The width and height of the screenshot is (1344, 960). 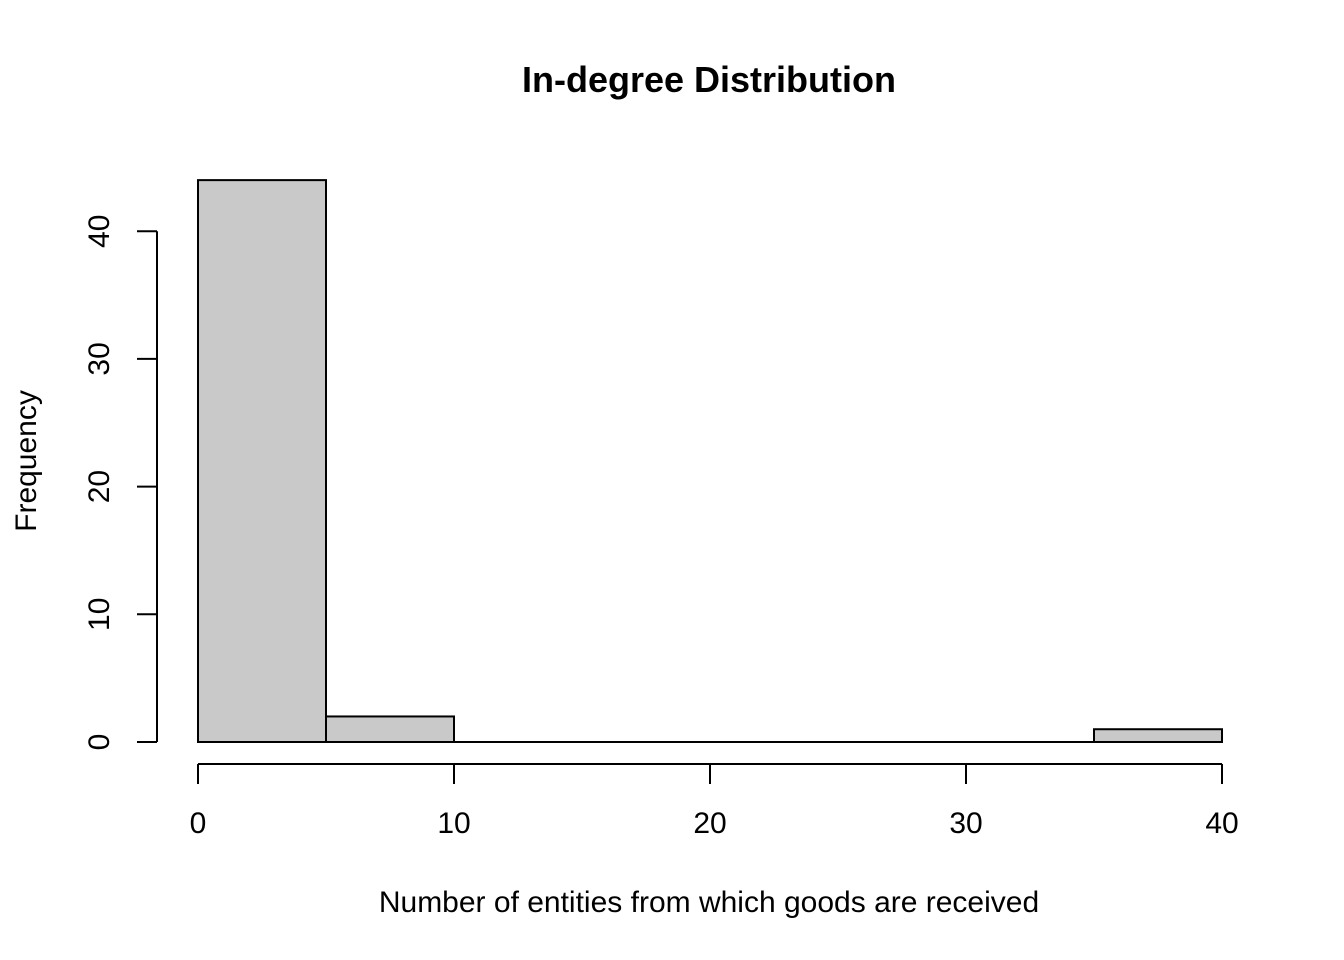 What do you see at coordinates (714, 801) in the screenshot?
I see `x-axis: 0 10 20 30 40` at bounding box center [714, 801].